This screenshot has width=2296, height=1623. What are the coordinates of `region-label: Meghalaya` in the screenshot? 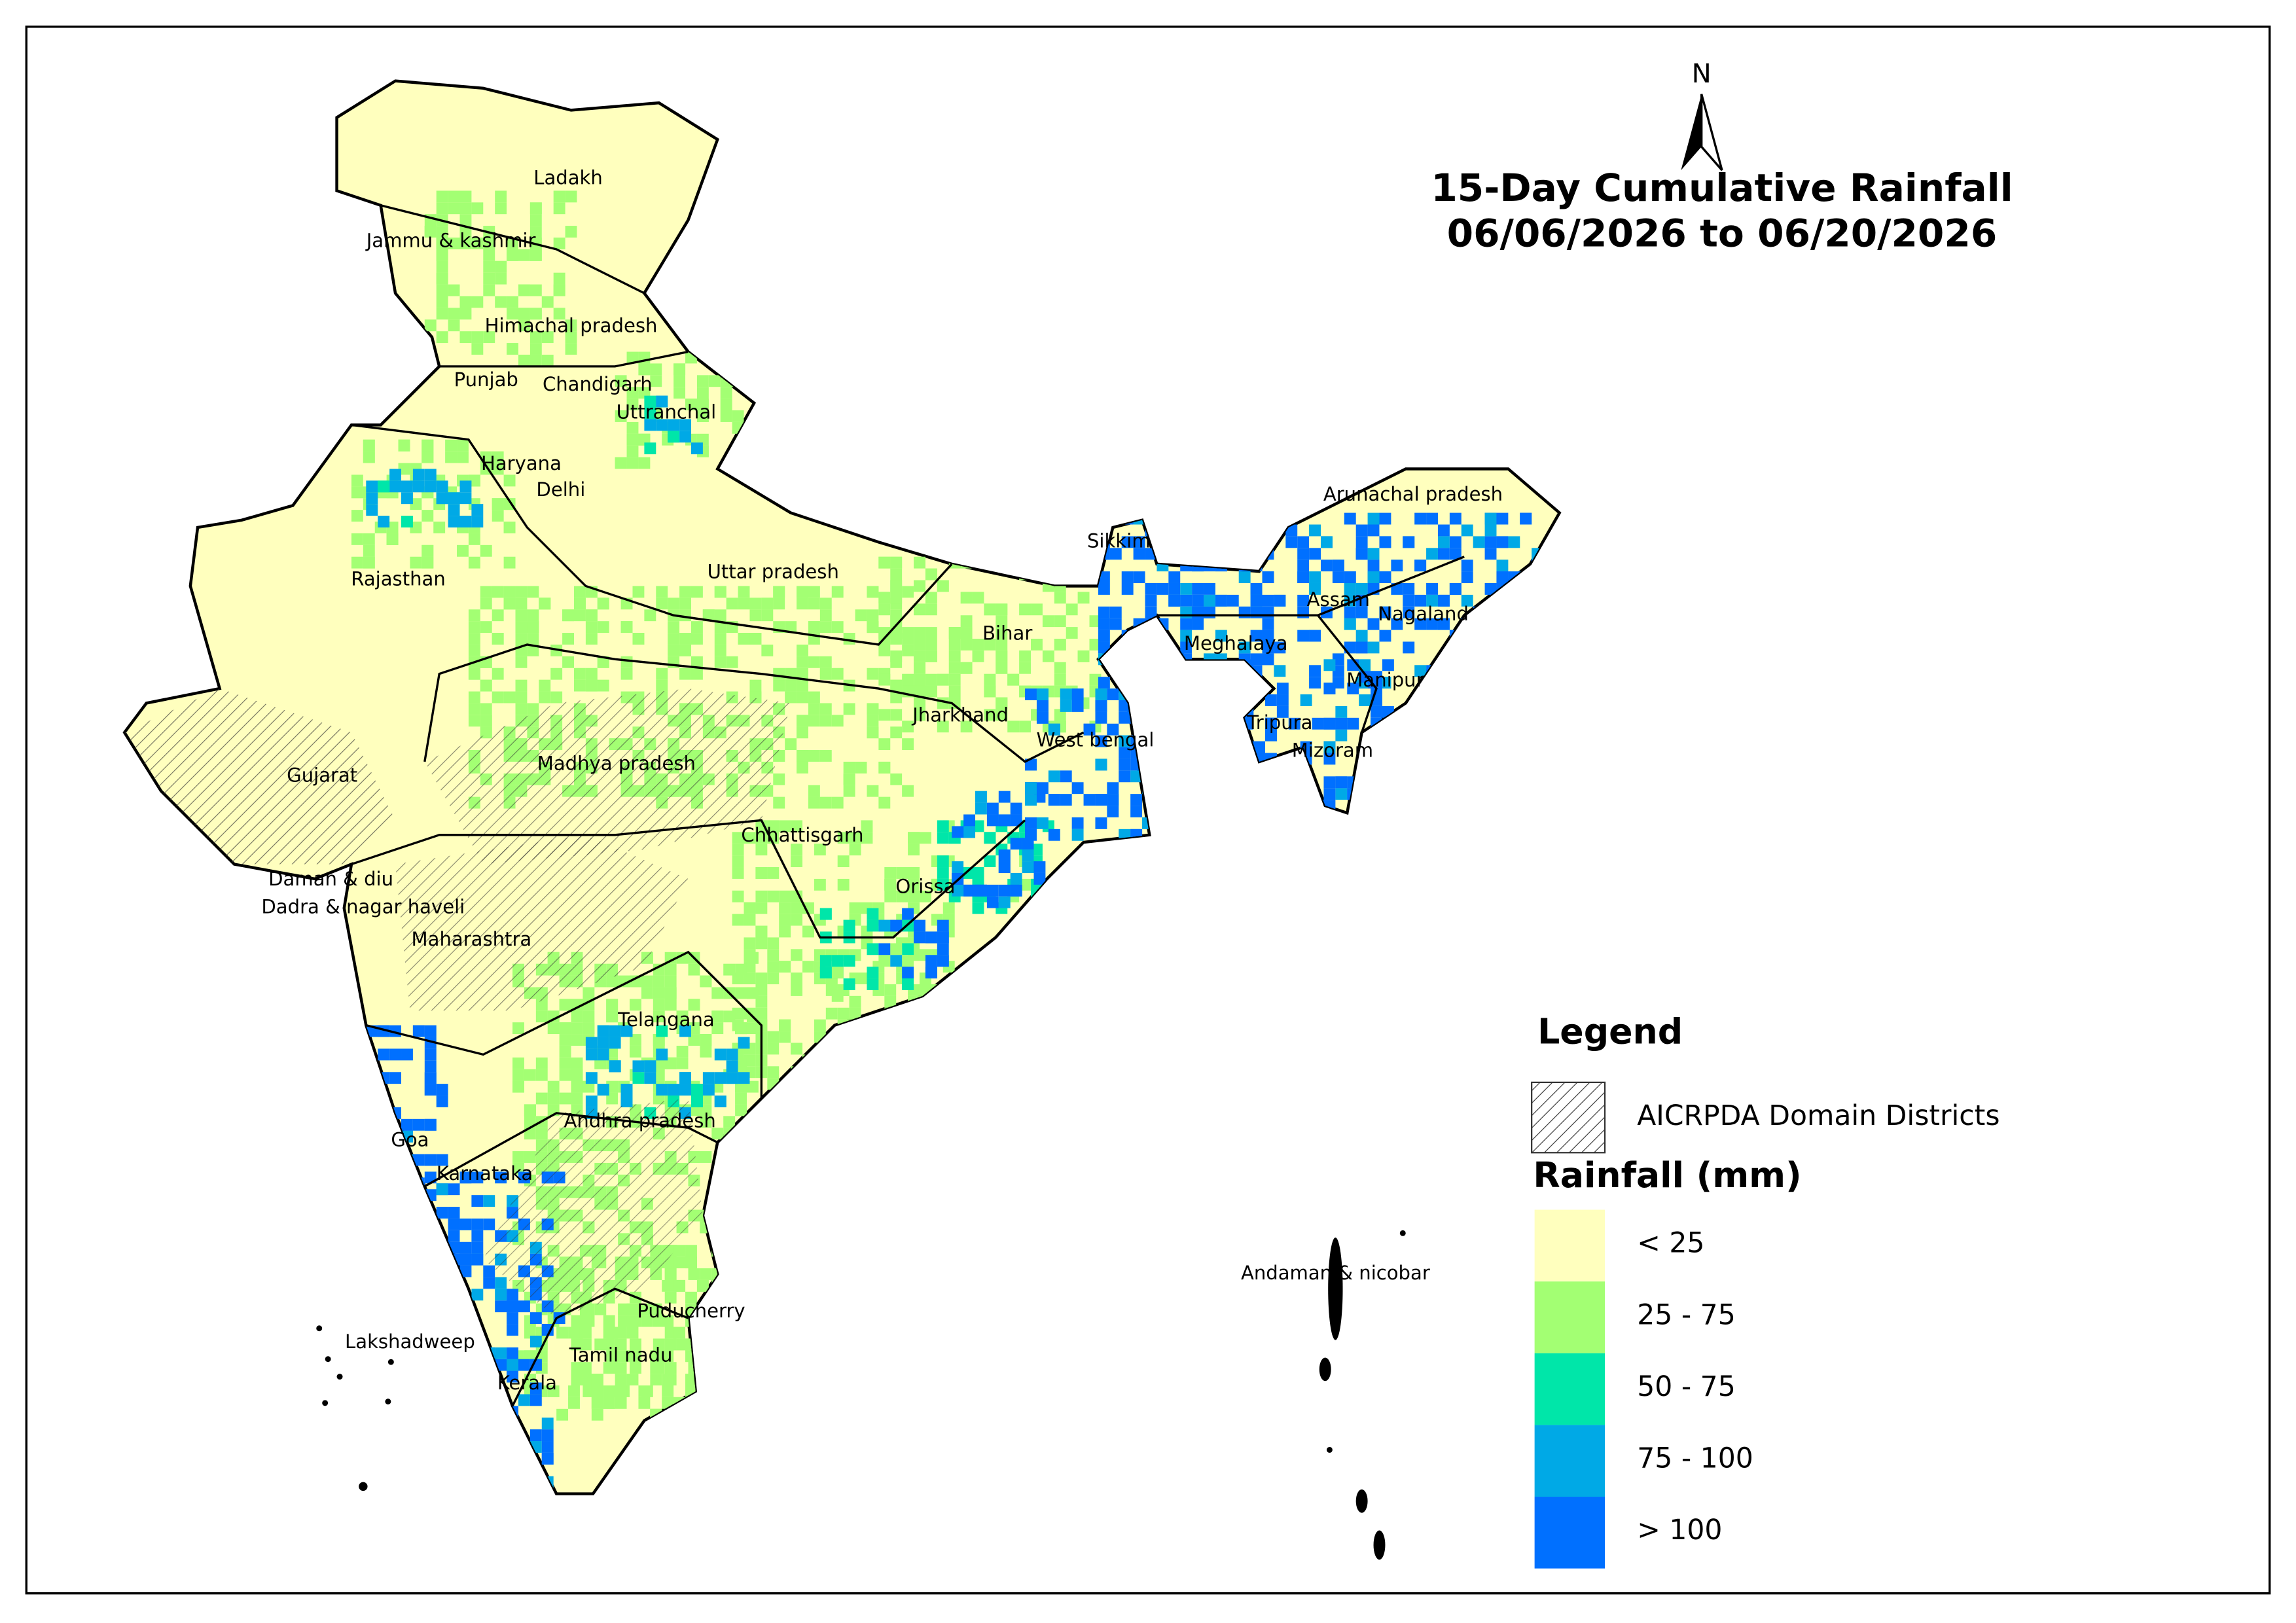 It's located at (1236, 643).